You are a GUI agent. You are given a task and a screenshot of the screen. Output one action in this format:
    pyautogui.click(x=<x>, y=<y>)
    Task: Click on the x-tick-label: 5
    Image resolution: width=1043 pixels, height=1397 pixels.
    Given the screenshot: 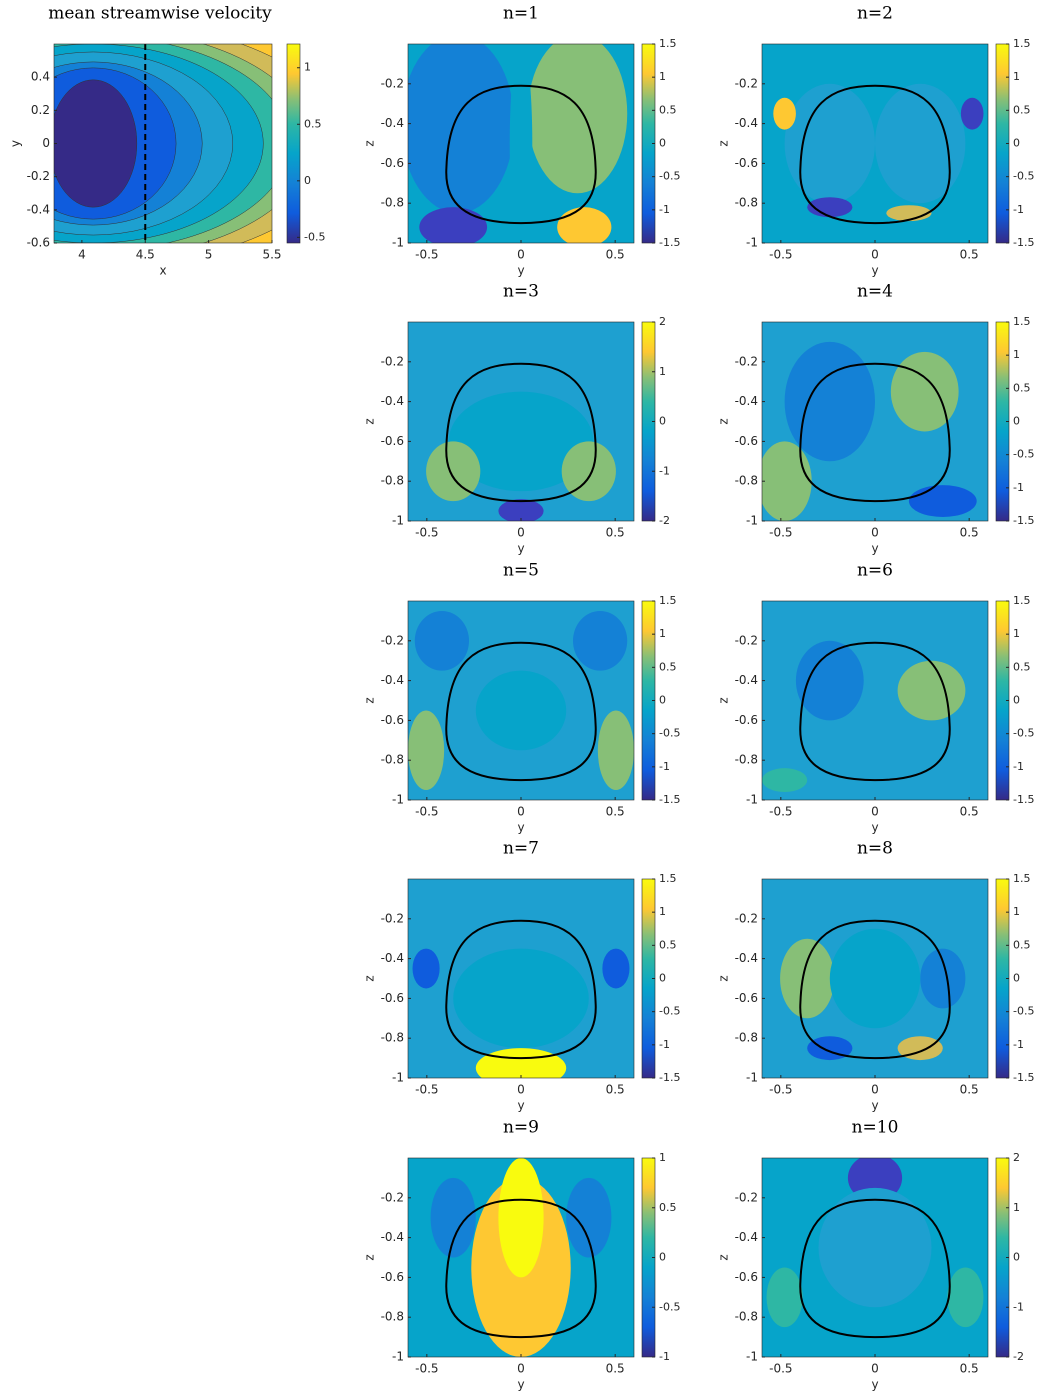 What is the action you would take?
    pyautogui.click(x=209, y=255)
    